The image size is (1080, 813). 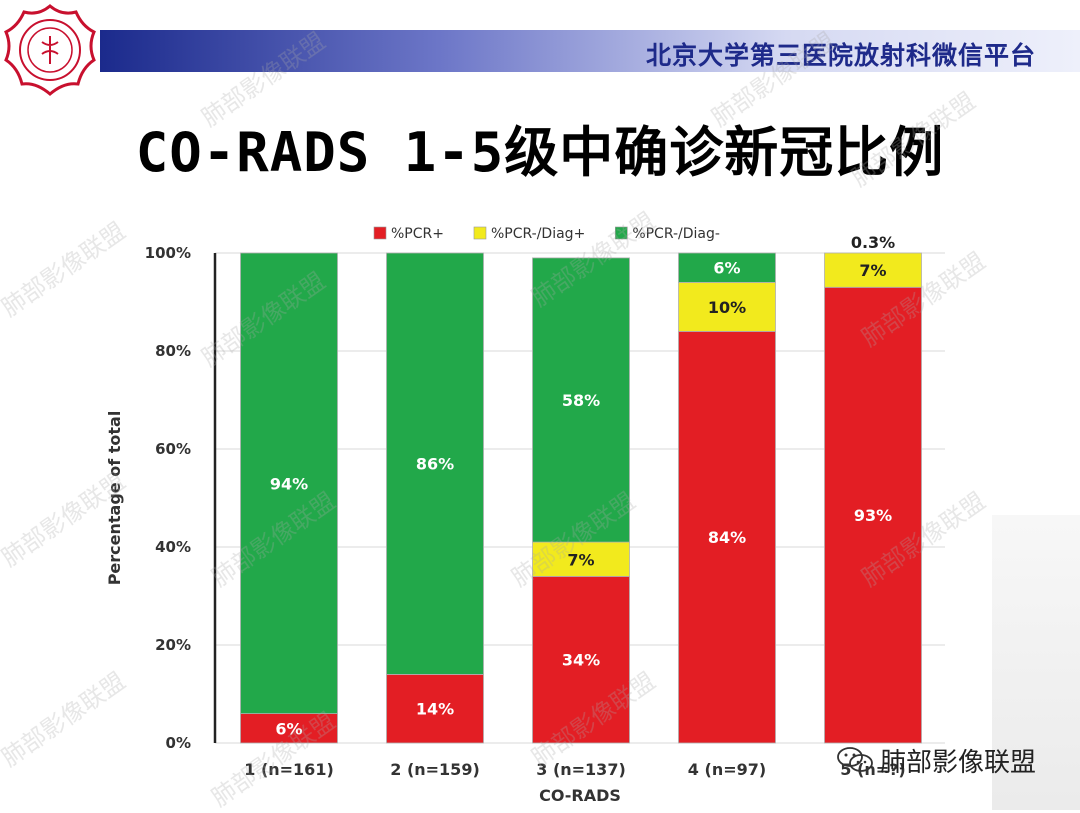 I want to click on data-label: 58%, so click(x=581, y=400).